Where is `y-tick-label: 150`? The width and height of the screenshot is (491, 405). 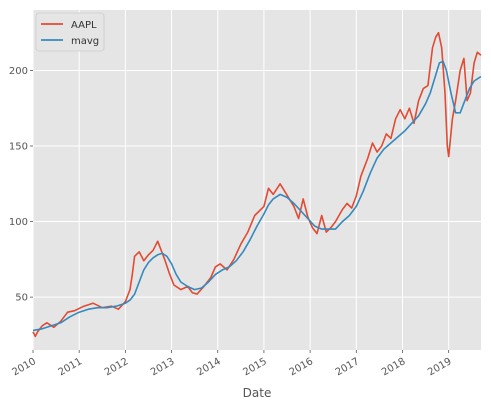
y-tick-label: 150 is located at coordinates (18, 147).